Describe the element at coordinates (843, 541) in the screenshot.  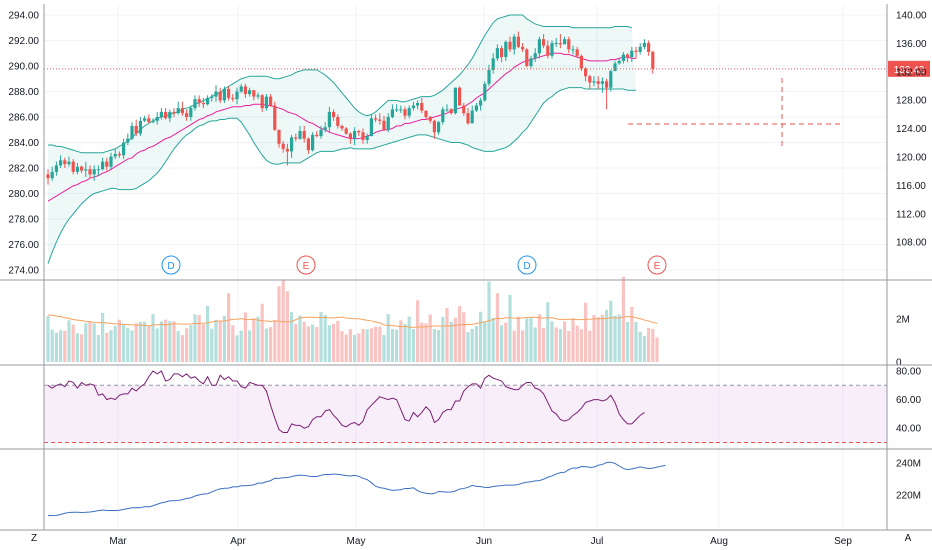
I see `month-label: Sep` at that location.